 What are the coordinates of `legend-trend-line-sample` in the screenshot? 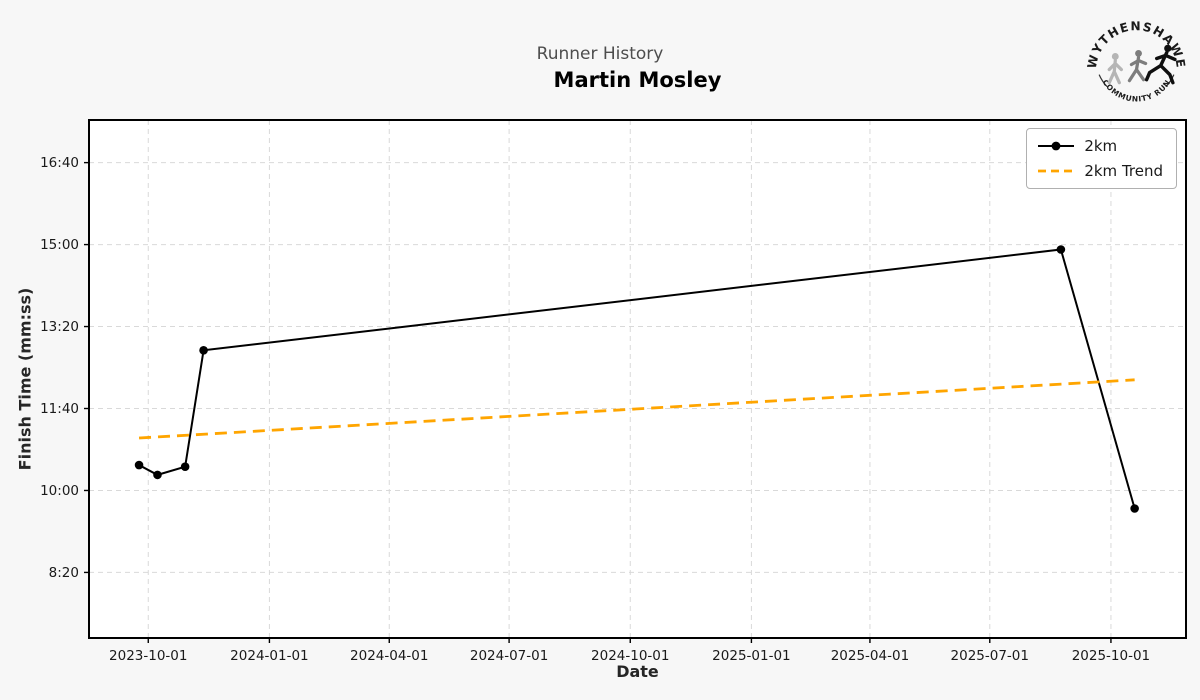 It's located at (1056, 171).